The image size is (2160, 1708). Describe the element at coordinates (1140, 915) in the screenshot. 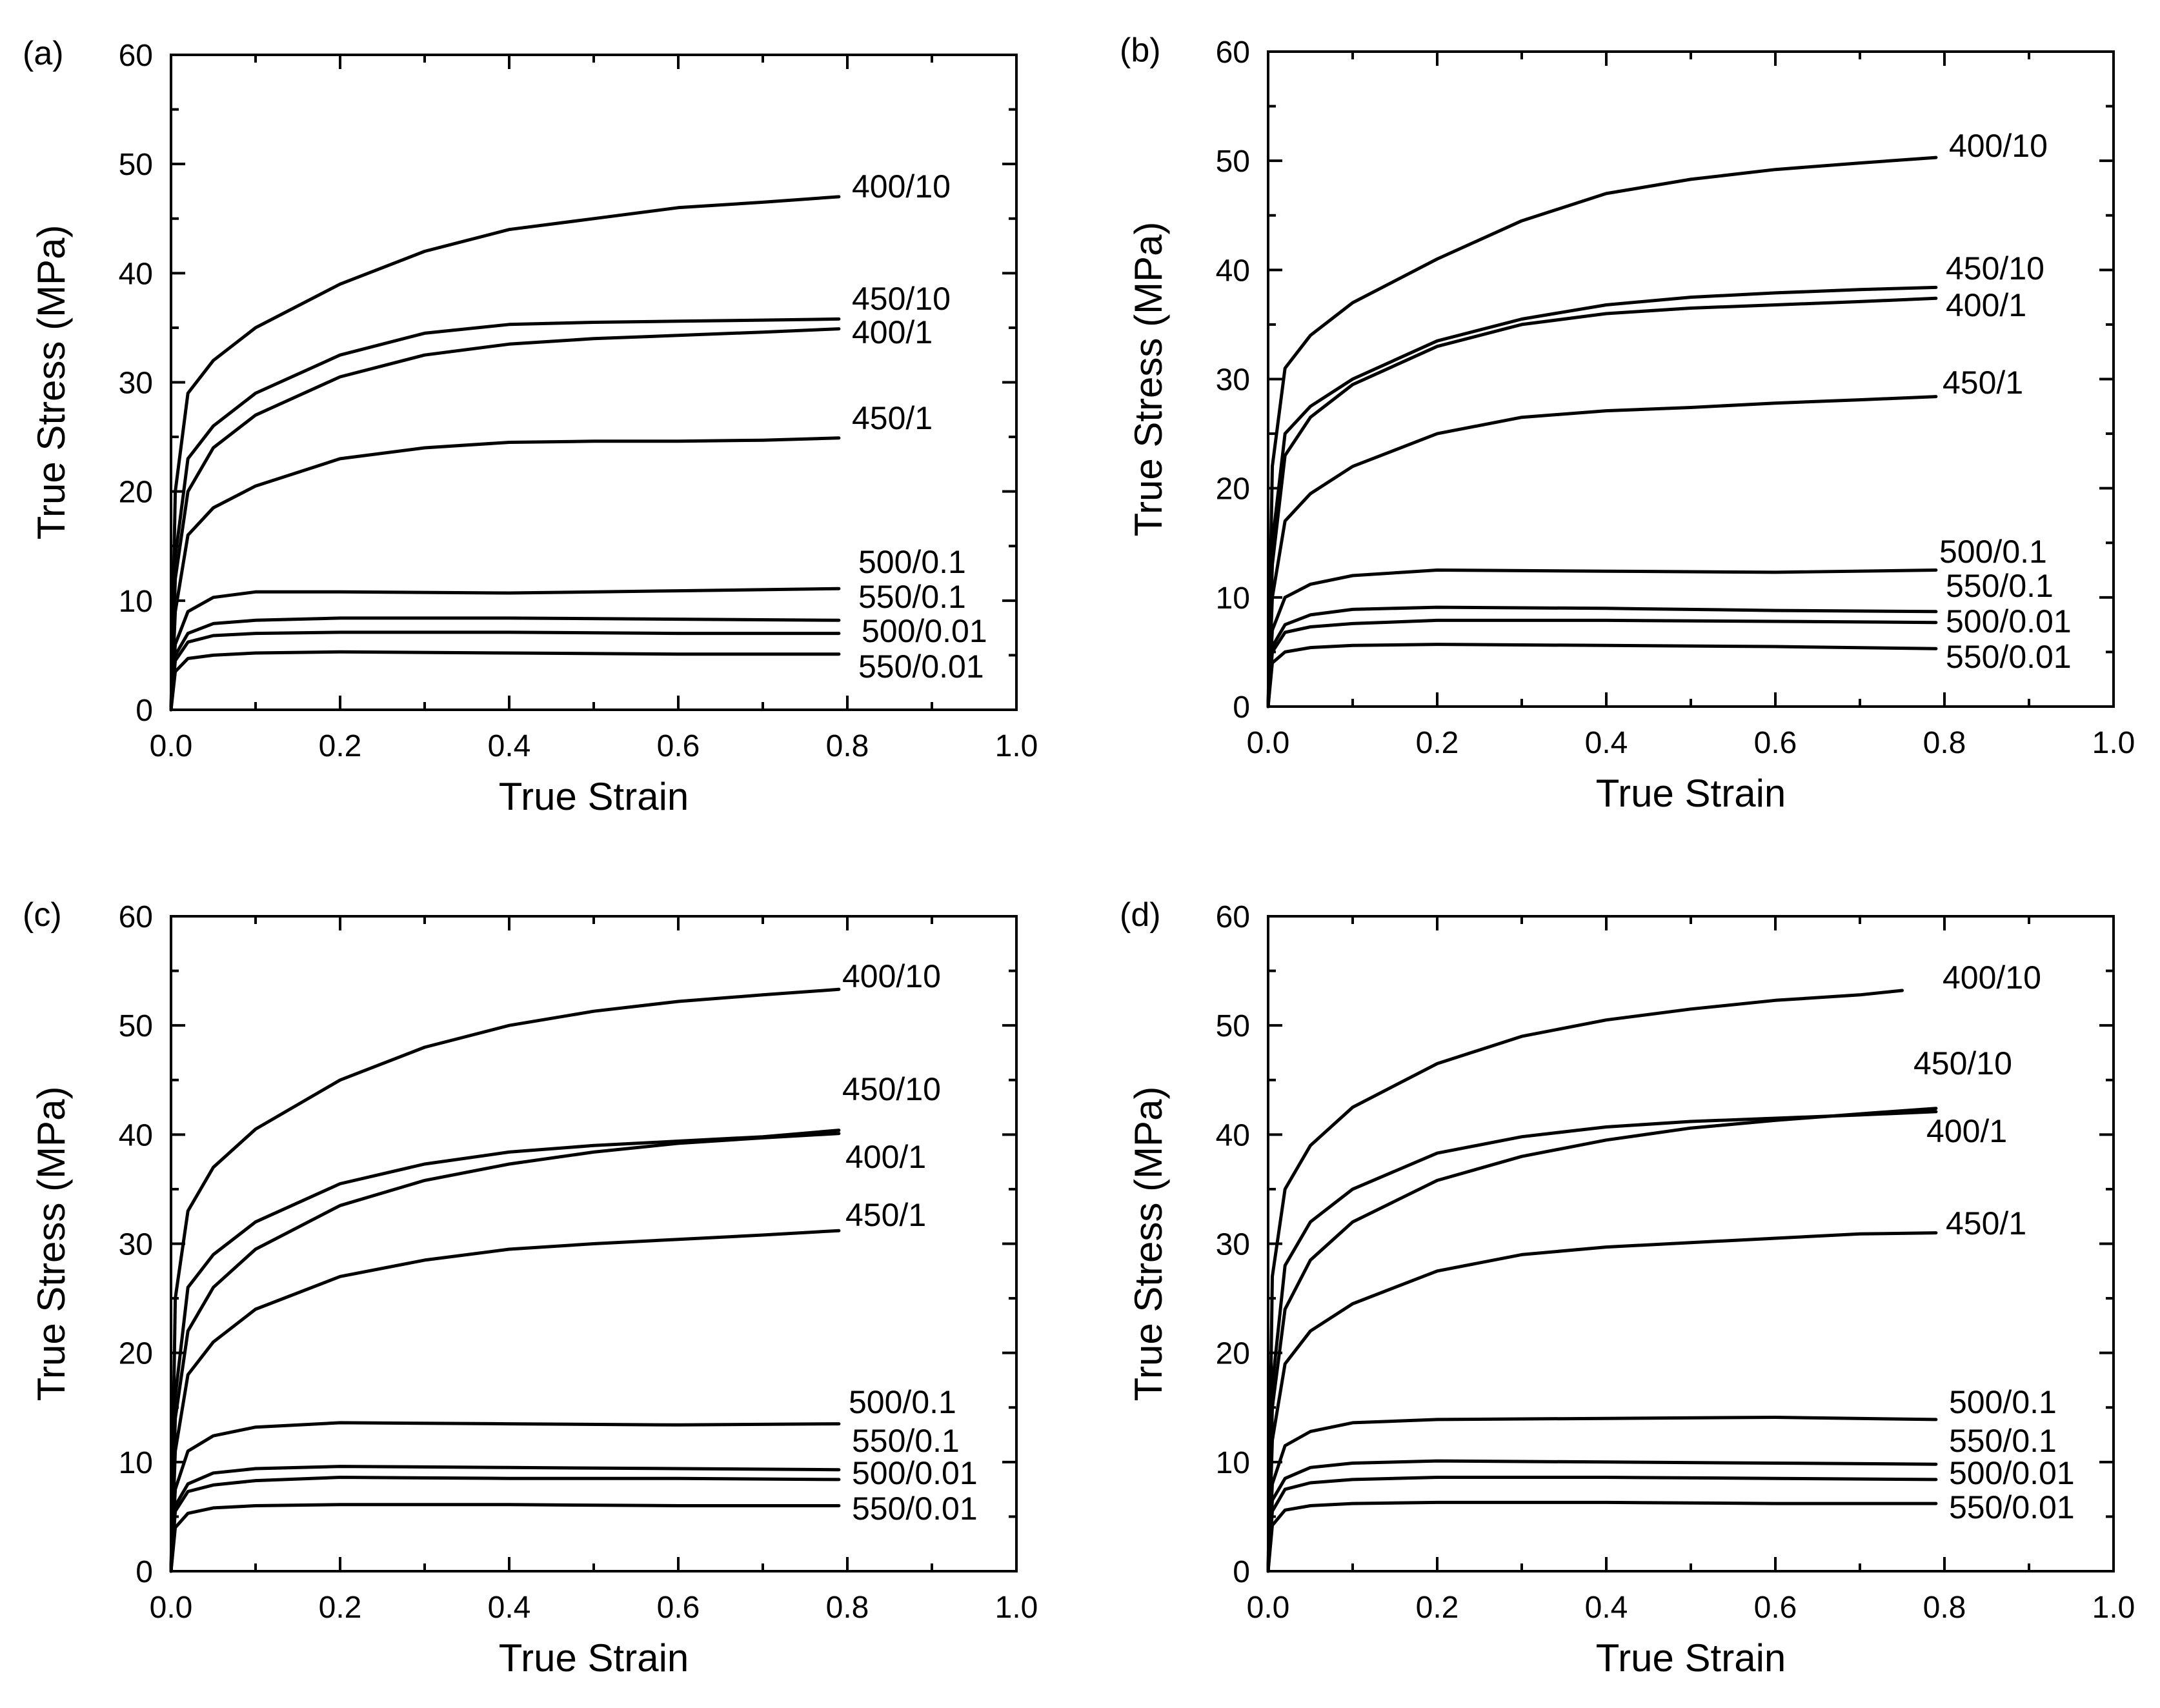

I see `panel-label: (d)` at that location.